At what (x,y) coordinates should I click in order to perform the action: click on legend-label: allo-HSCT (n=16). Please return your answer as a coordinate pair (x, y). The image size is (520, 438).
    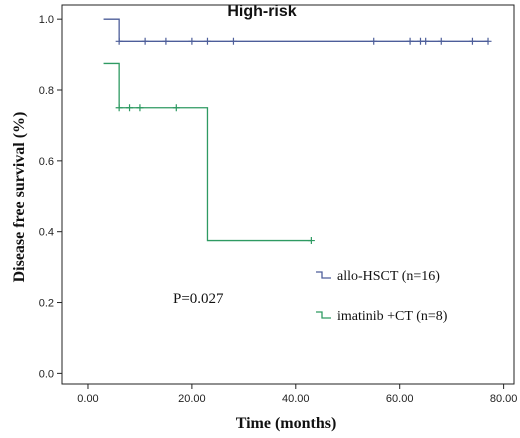
    Looking at the image, I should click on (388, 276).